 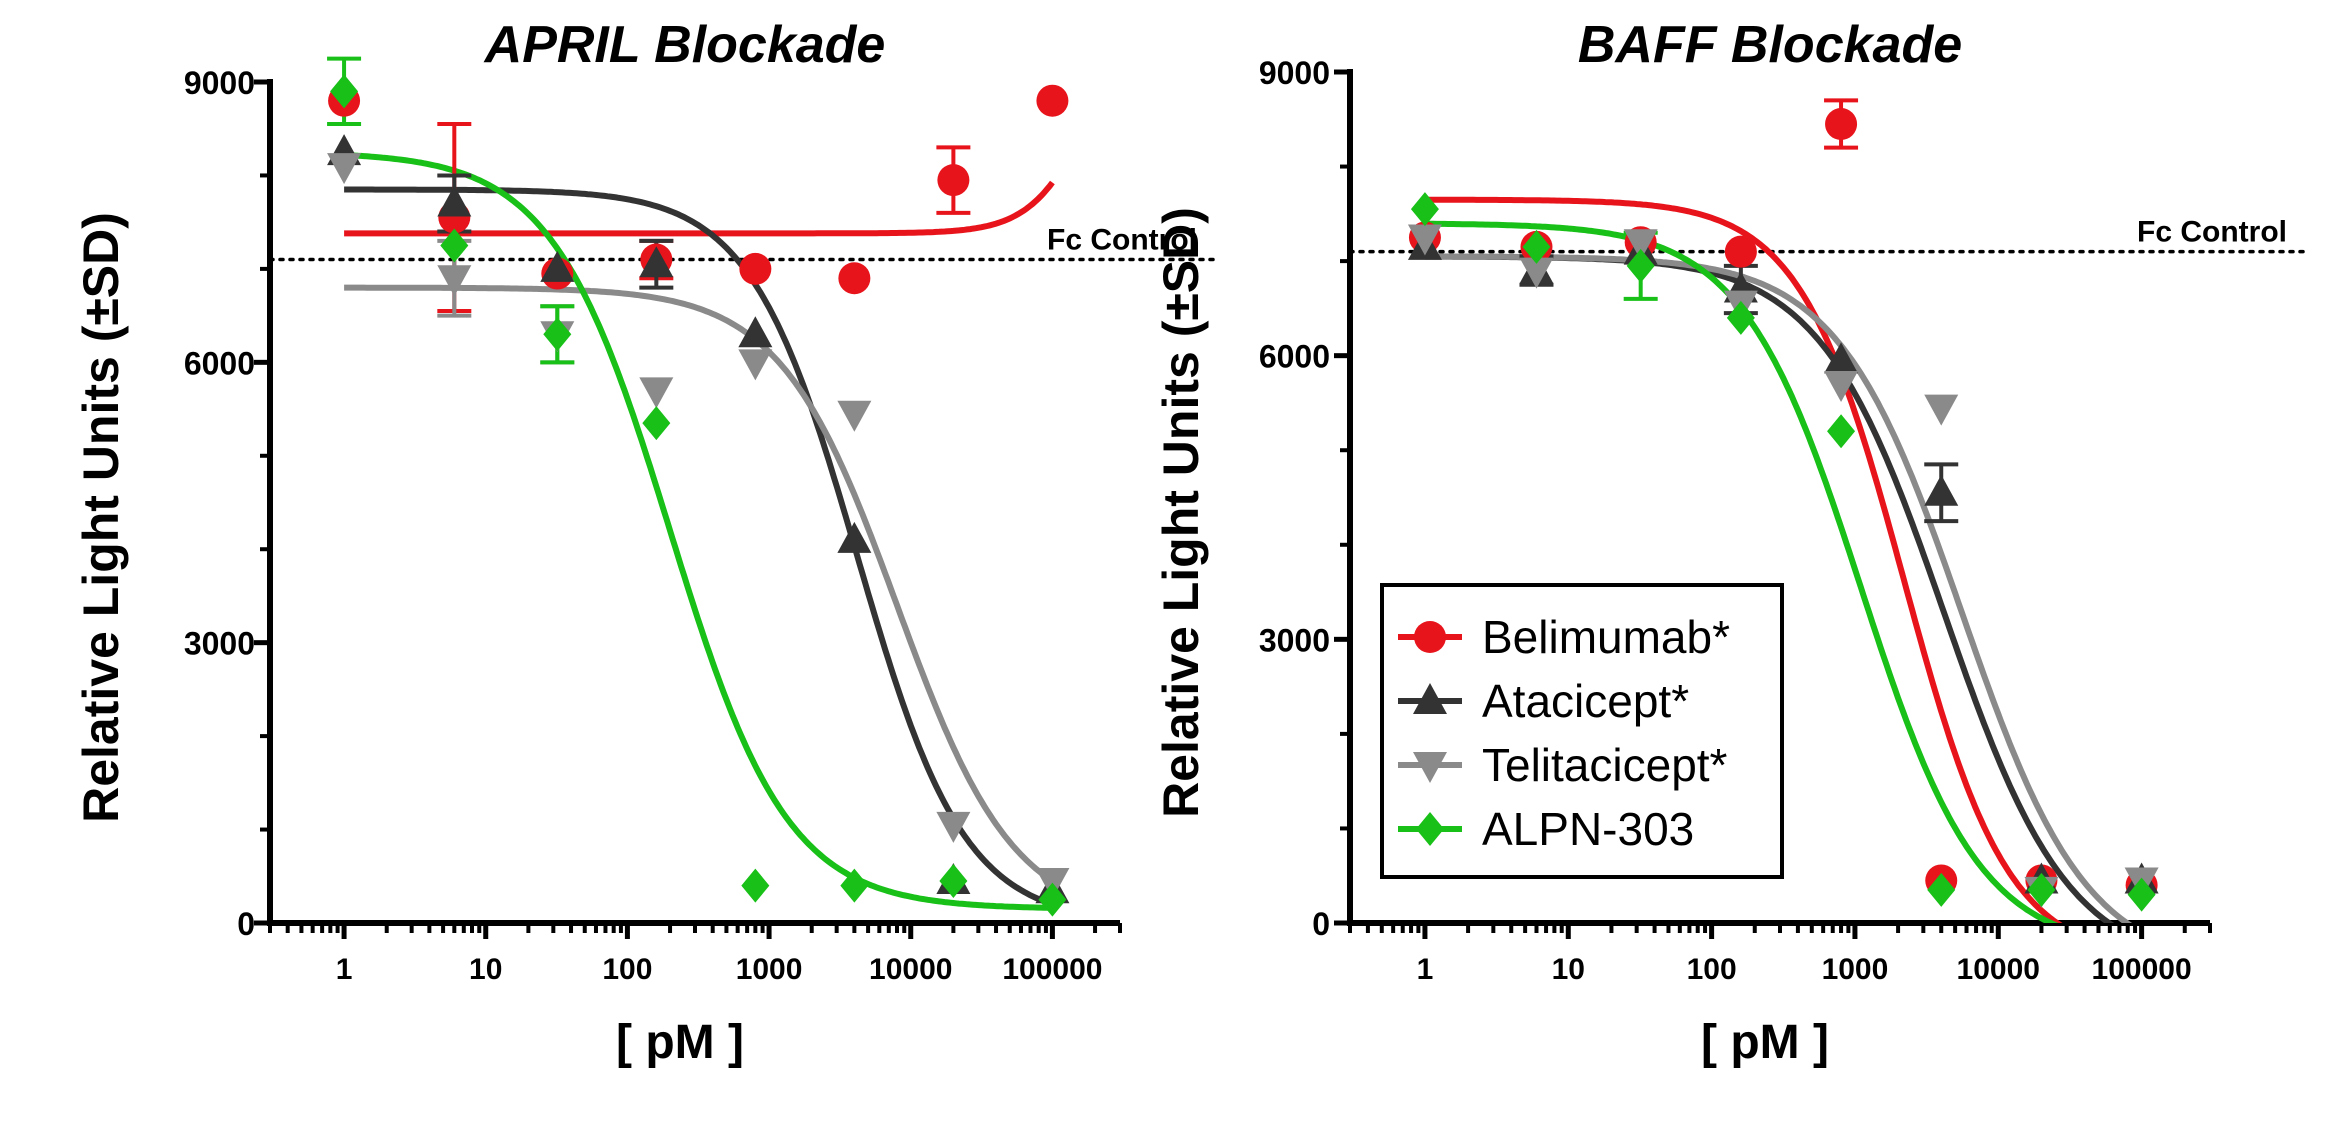 What do you see at coordinates (1430, 767) in the screenshot?
I see `telitacicept-legend-marker` at bounding box center [1430, 767].